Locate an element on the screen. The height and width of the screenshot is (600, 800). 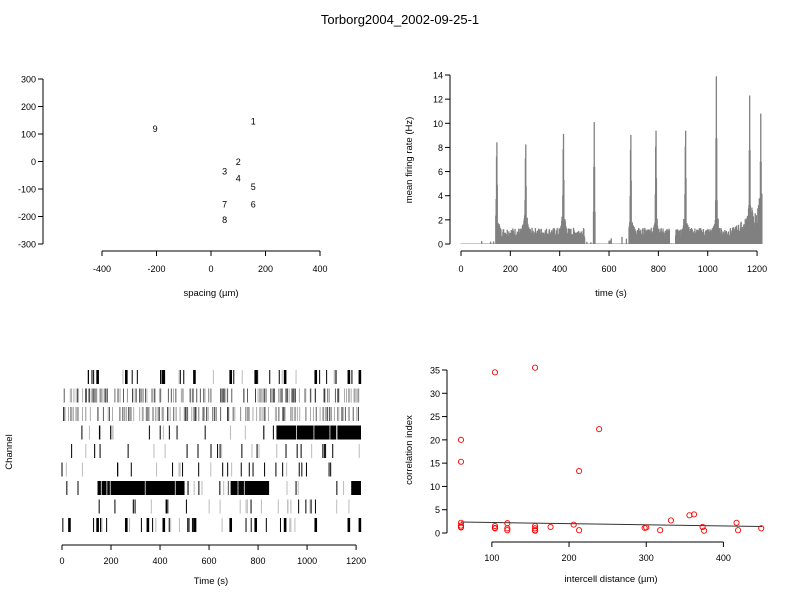
electrode-label: 4 is located at coordinates (238, 179).